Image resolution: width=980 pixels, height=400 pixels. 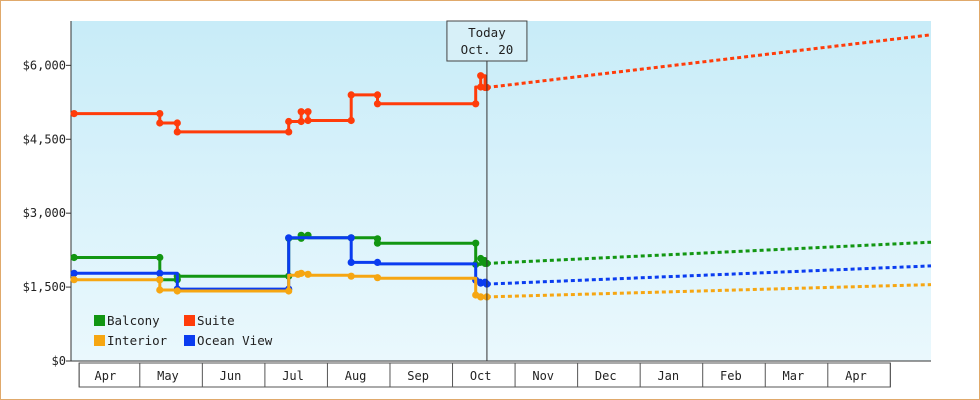 What do you see at coordinates (168, 376) in the screenshot?
I see `x-tick-label: May` at bounding box center [168, 376].